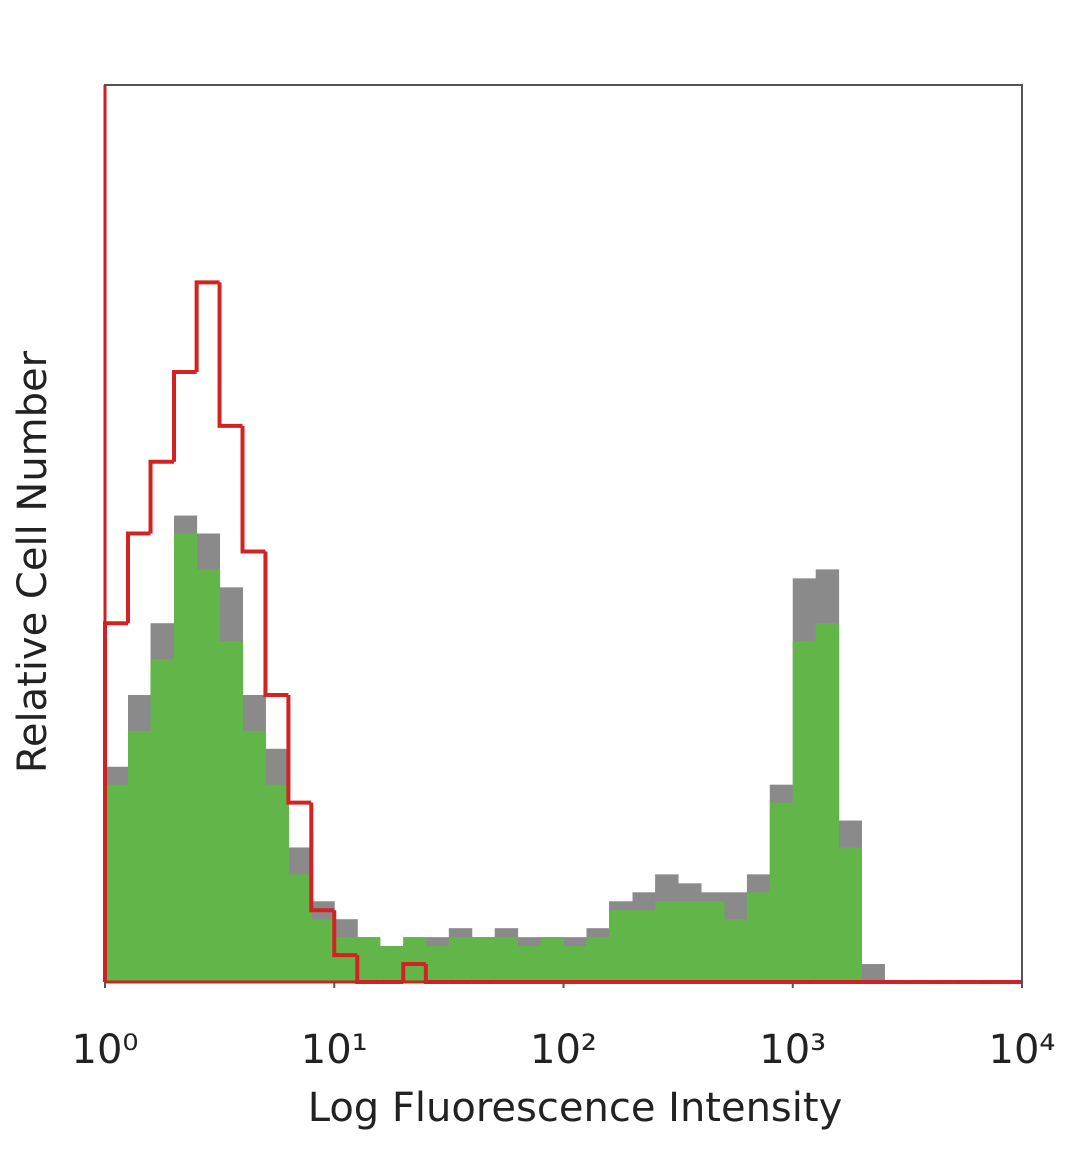 The image size is (1080, 1173). I want to click on x-tick-label: 10¹, so click(334, 1050).